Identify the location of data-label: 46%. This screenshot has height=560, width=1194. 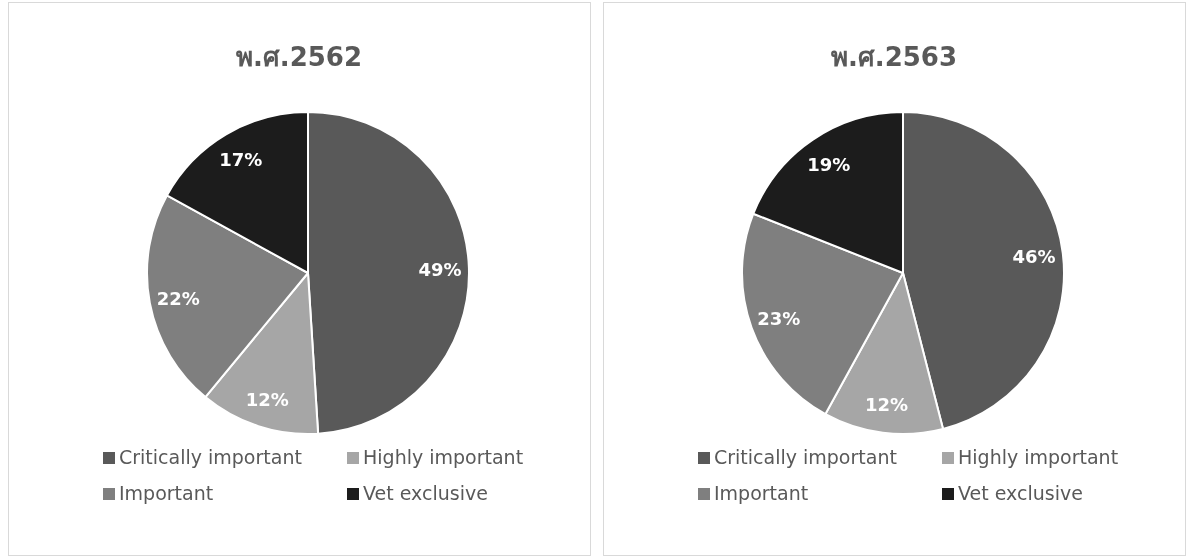
(1034, 257).